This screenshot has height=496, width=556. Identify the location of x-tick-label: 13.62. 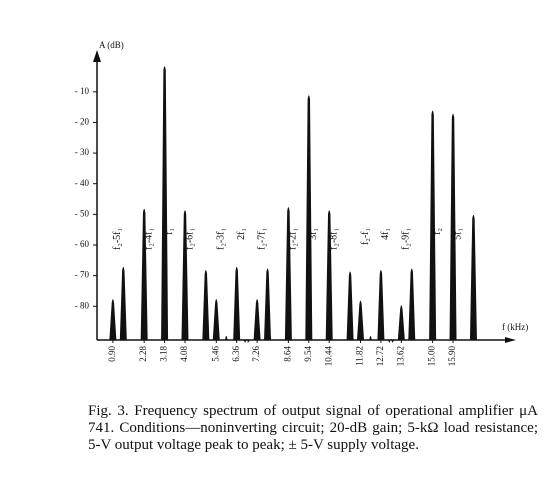
(400, 356).